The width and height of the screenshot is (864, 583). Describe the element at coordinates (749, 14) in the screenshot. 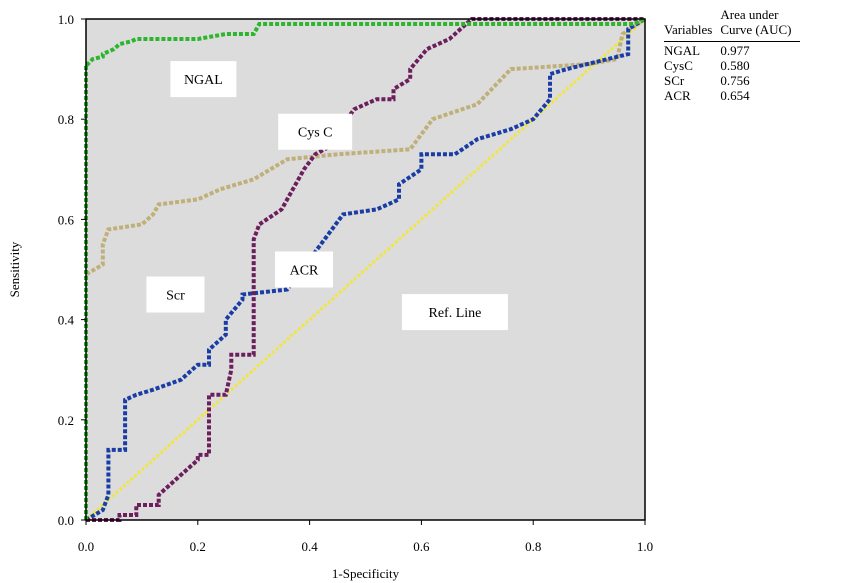

I see `auc-header-line: Area under` at that location.